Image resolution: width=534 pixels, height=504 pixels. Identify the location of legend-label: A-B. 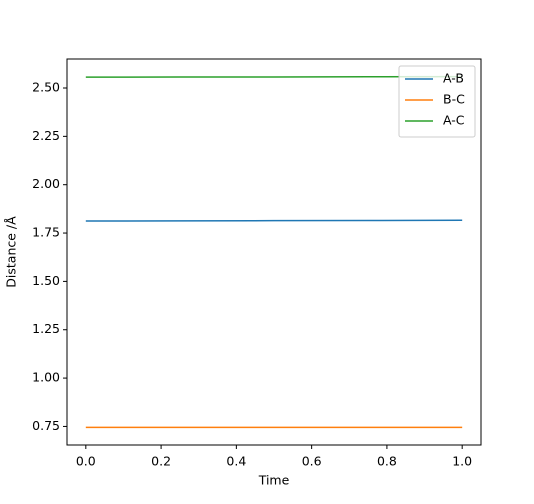
(453, 78).